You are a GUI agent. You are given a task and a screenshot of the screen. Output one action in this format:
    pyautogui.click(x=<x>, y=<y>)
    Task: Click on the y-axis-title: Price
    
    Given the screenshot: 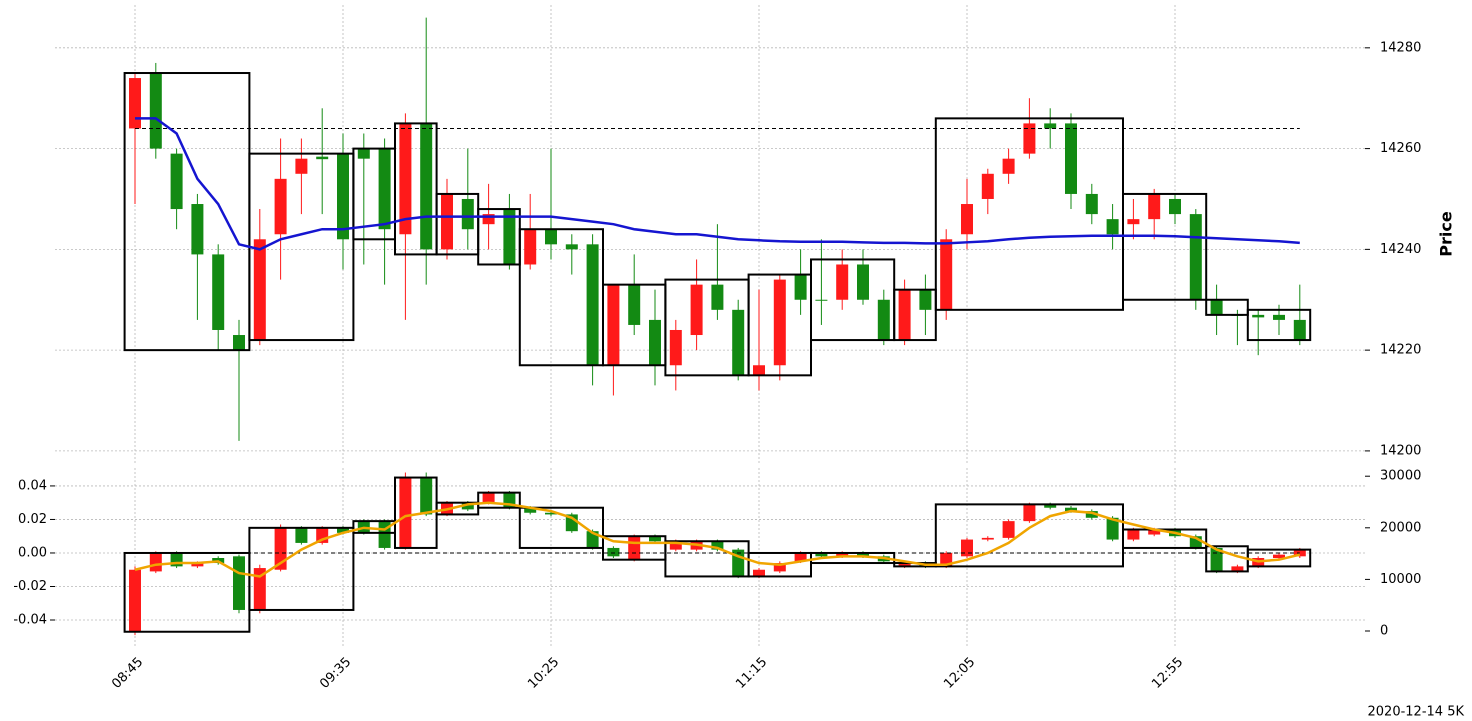 What is the action you would take?
    pyautogui.click(x=1446, y=234)
    